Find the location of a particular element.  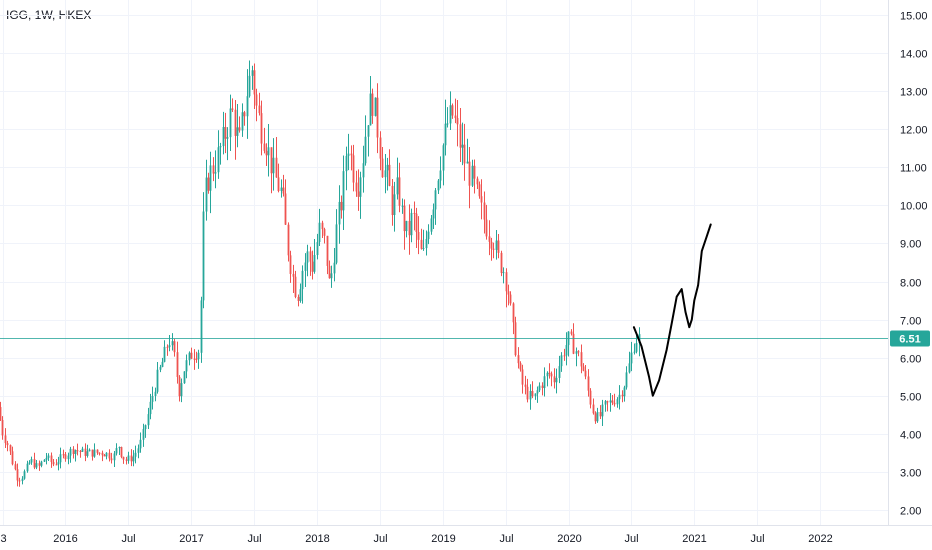

price-tick-label: 4.00 is located at coordinates (910, 436).